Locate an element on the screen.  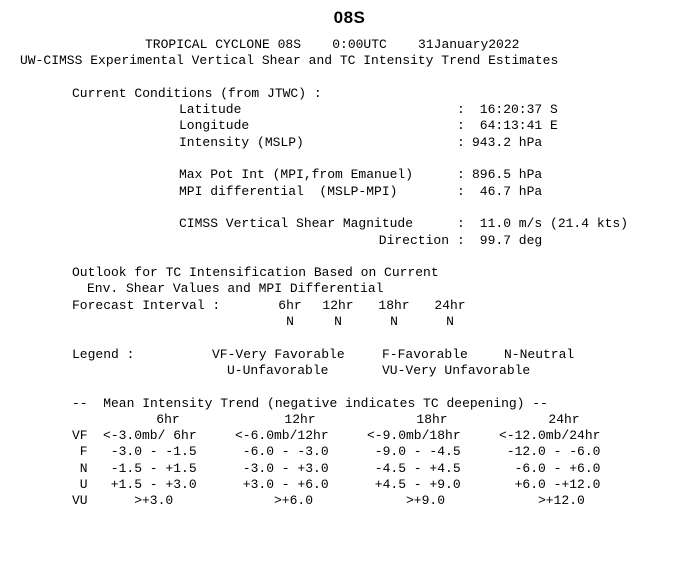
outlook-value-24hr: N is located at coordinates (450, 322).